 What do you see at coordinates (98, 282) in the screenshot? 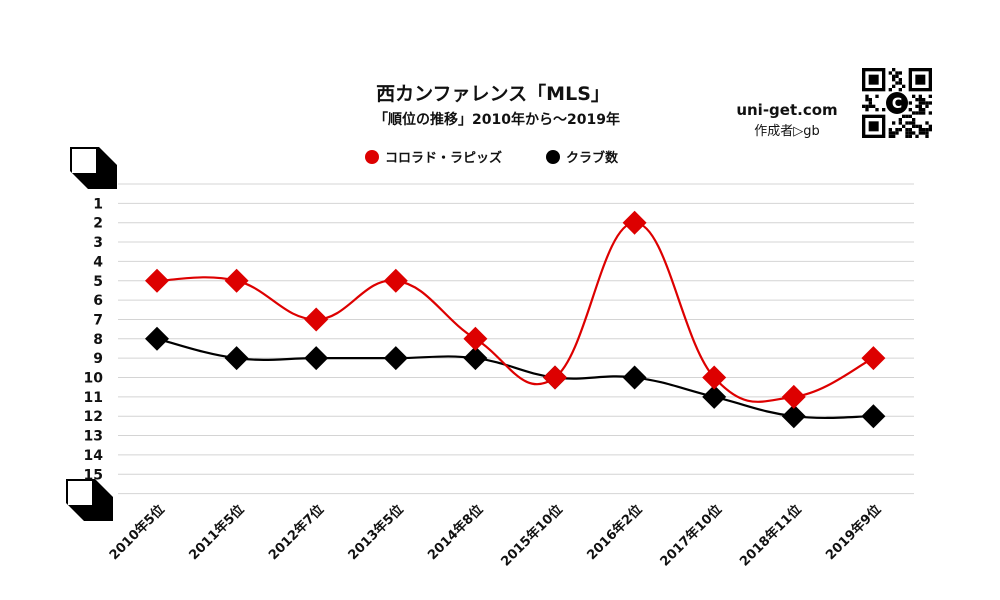
I see `y-tick-label: 5` at bounding box center [98, 282].